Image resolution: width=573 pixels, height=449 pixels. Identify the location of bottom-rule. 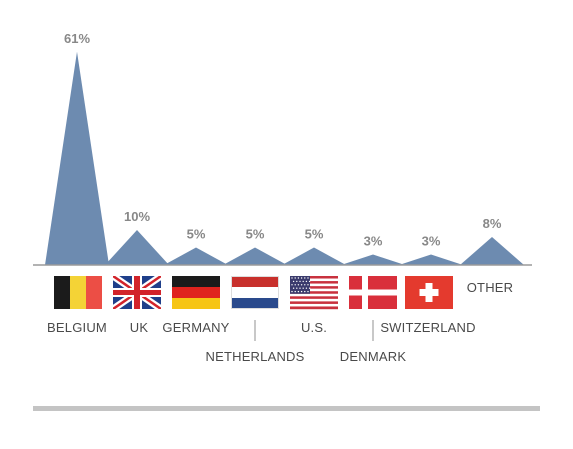
(286, 408).